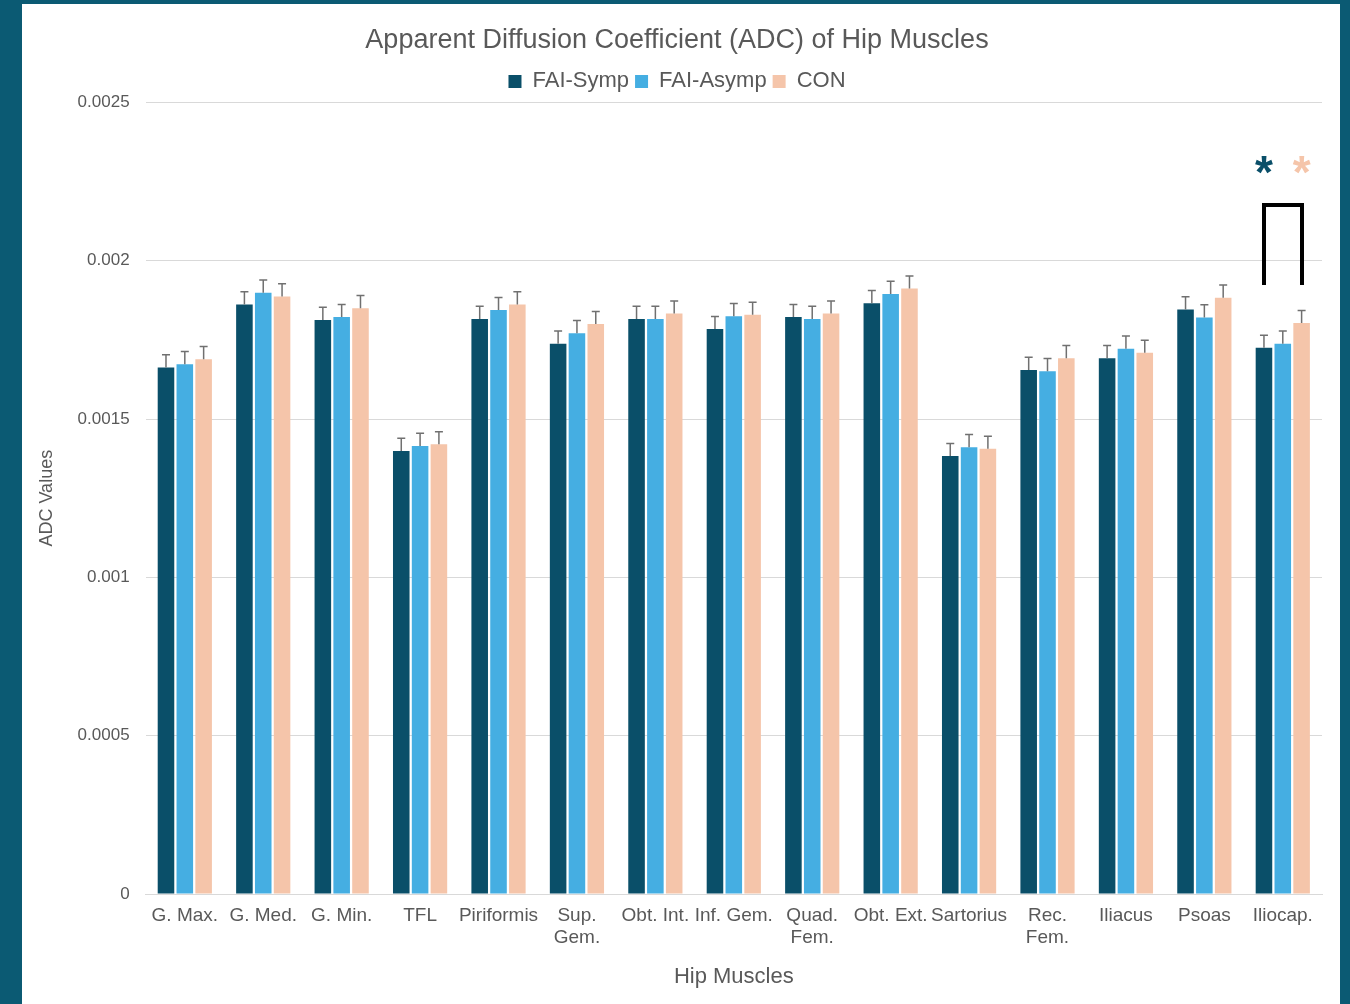 This screenshot has height=1004, width=1350. I want to click on x-tick-label: Iliacus, so click(1126, 914).